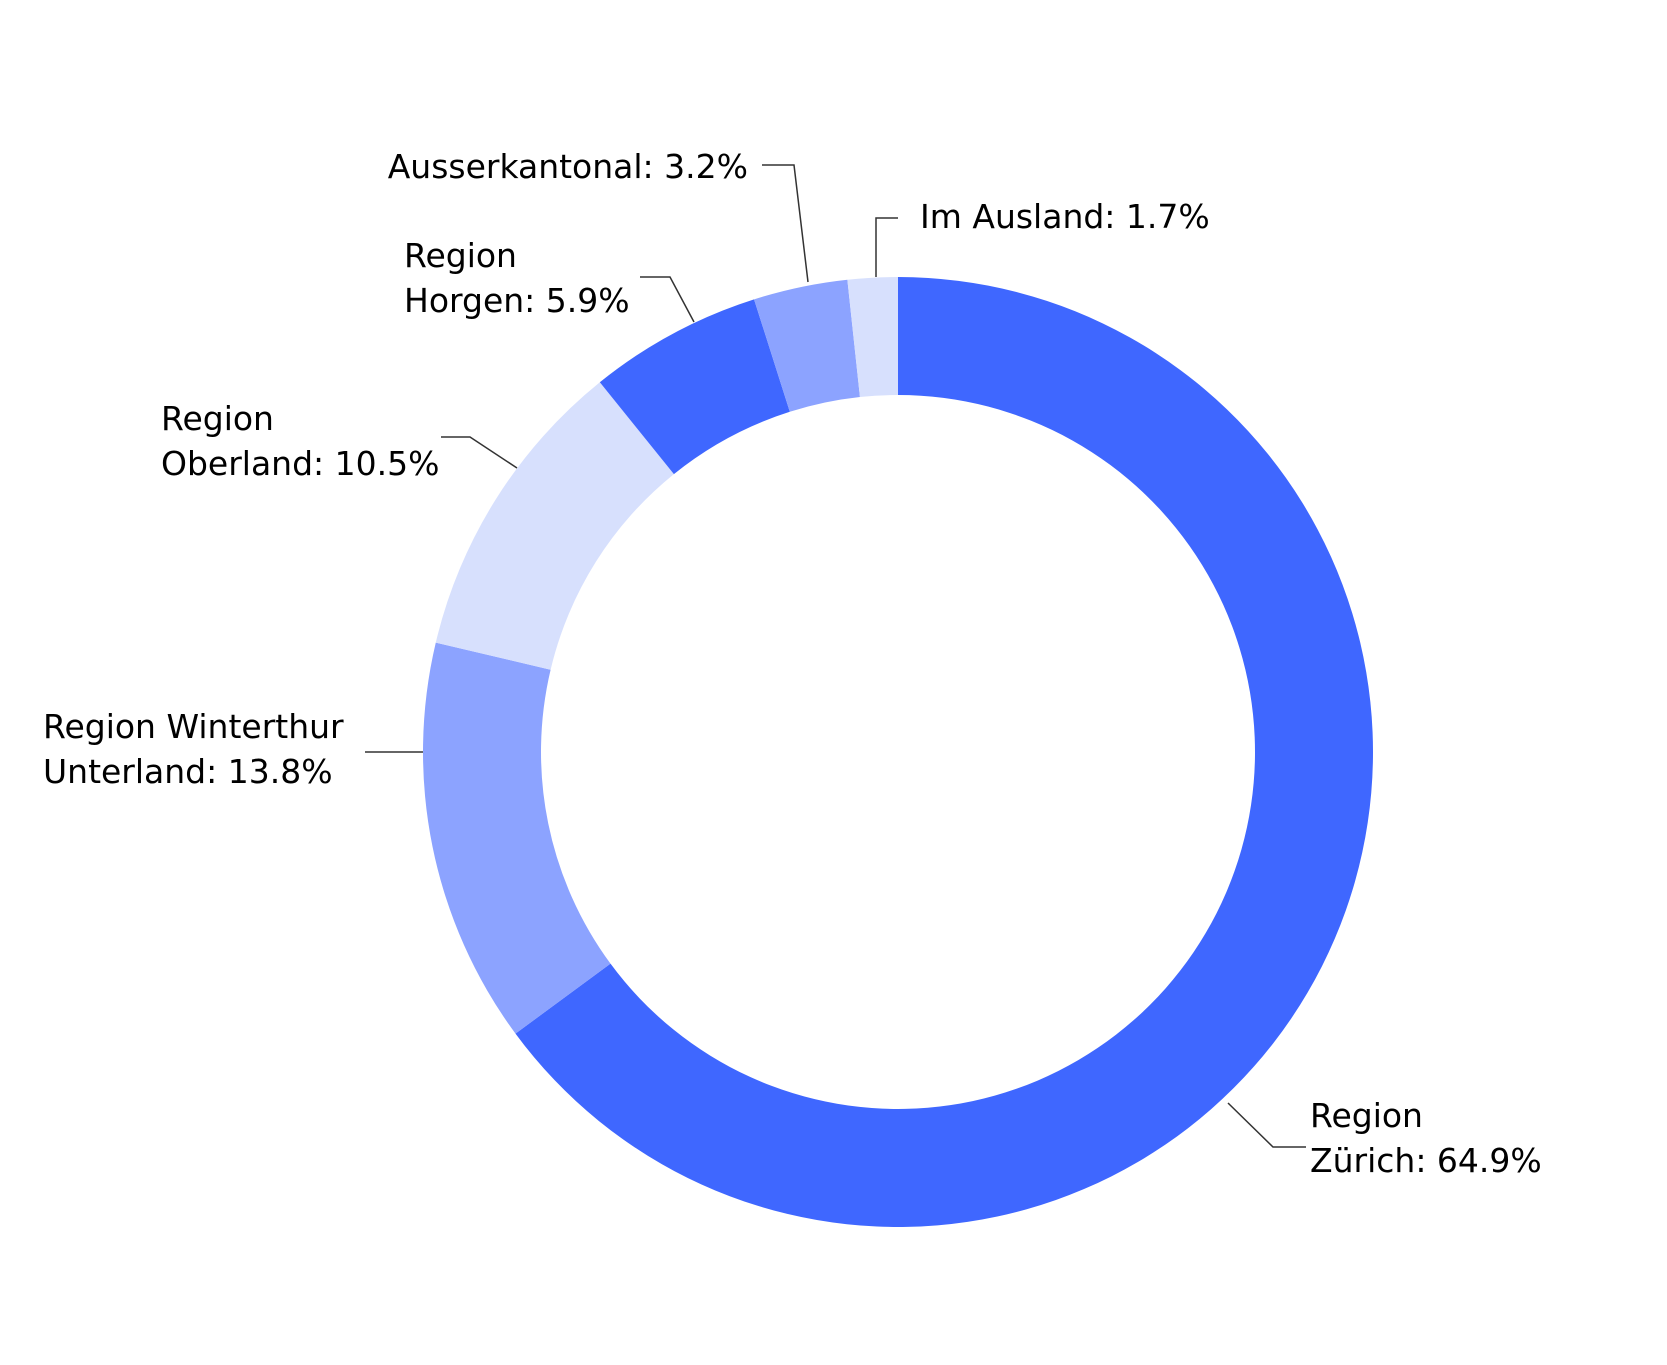 This screenshot has height=1365, width=1667. Describe the element at coordinates (1426, 1138) in the screenshot. I see `slice-label-region-zurich: Region Zürich: 64.9%` at that location.